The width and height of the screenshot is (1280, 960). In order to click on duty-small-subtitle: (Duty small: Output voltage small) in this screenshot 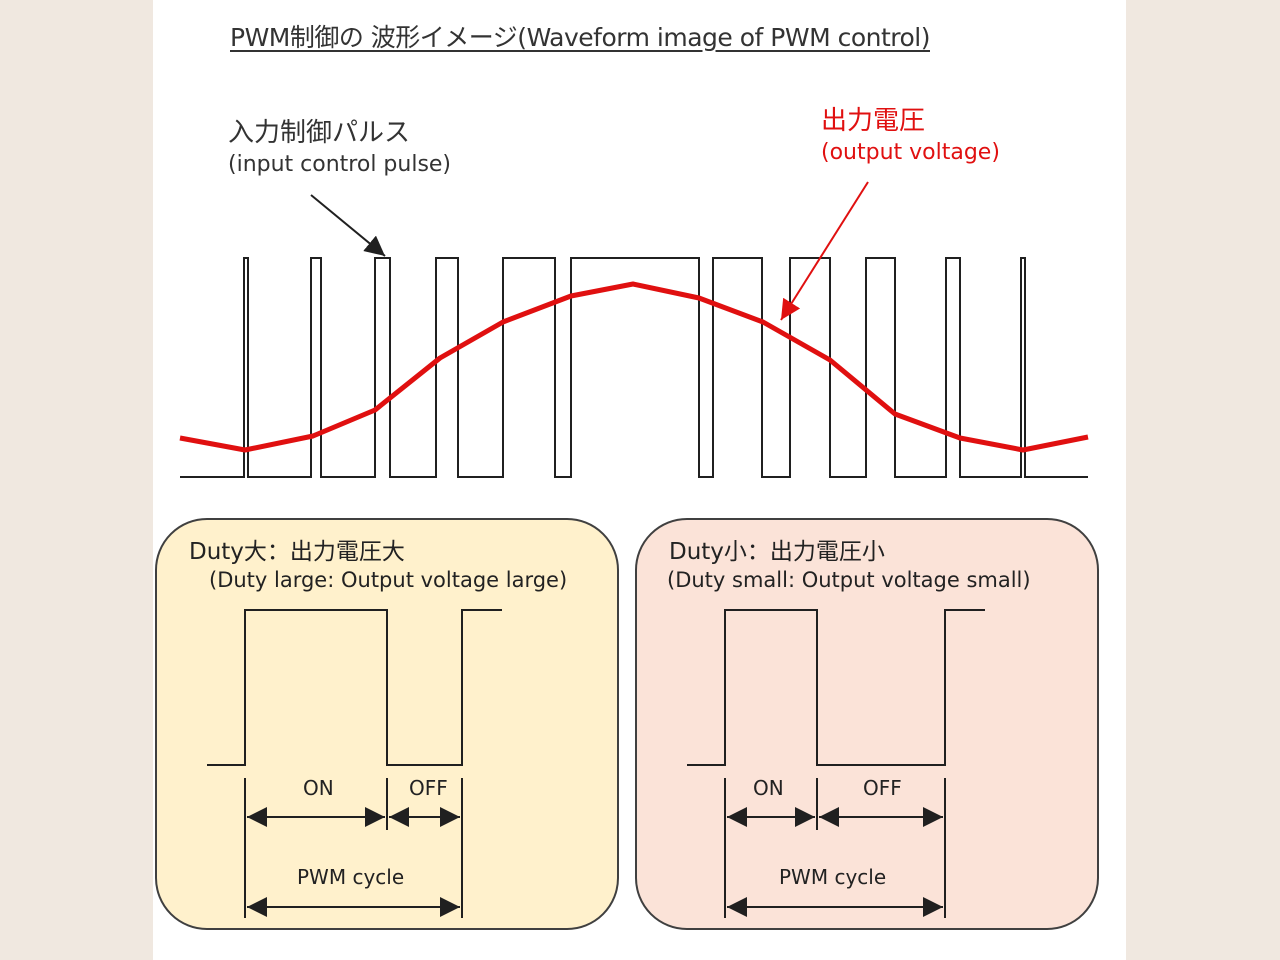, I will do `click(849, 580)`.